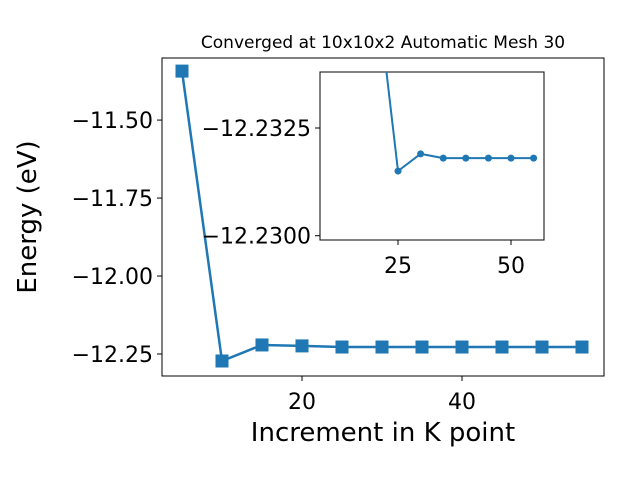 This screenshot has width=640, height=480. What do you see at coordinates (511, 266) in the screenshot?
I see `x-tick-label: 50` at bounding box center [511, 266].